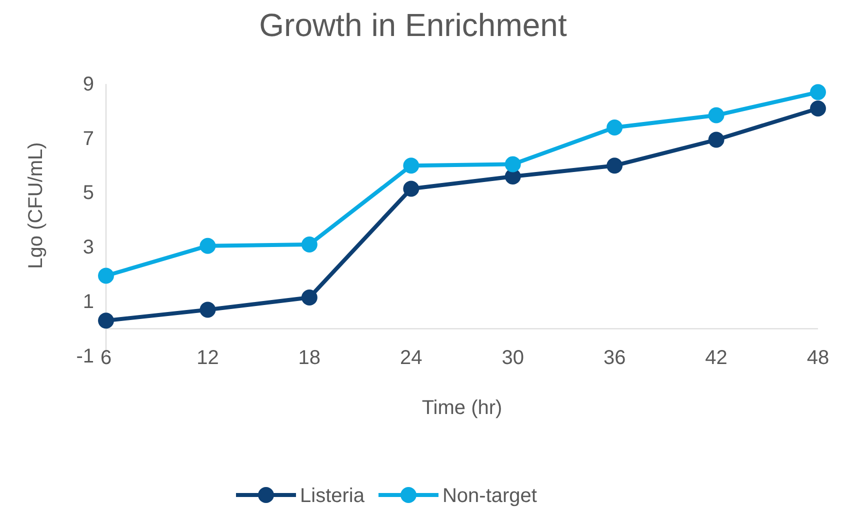 This screenshot has height=508, width=845. I want to click on x-tick-label: 6, so click(106, 358).